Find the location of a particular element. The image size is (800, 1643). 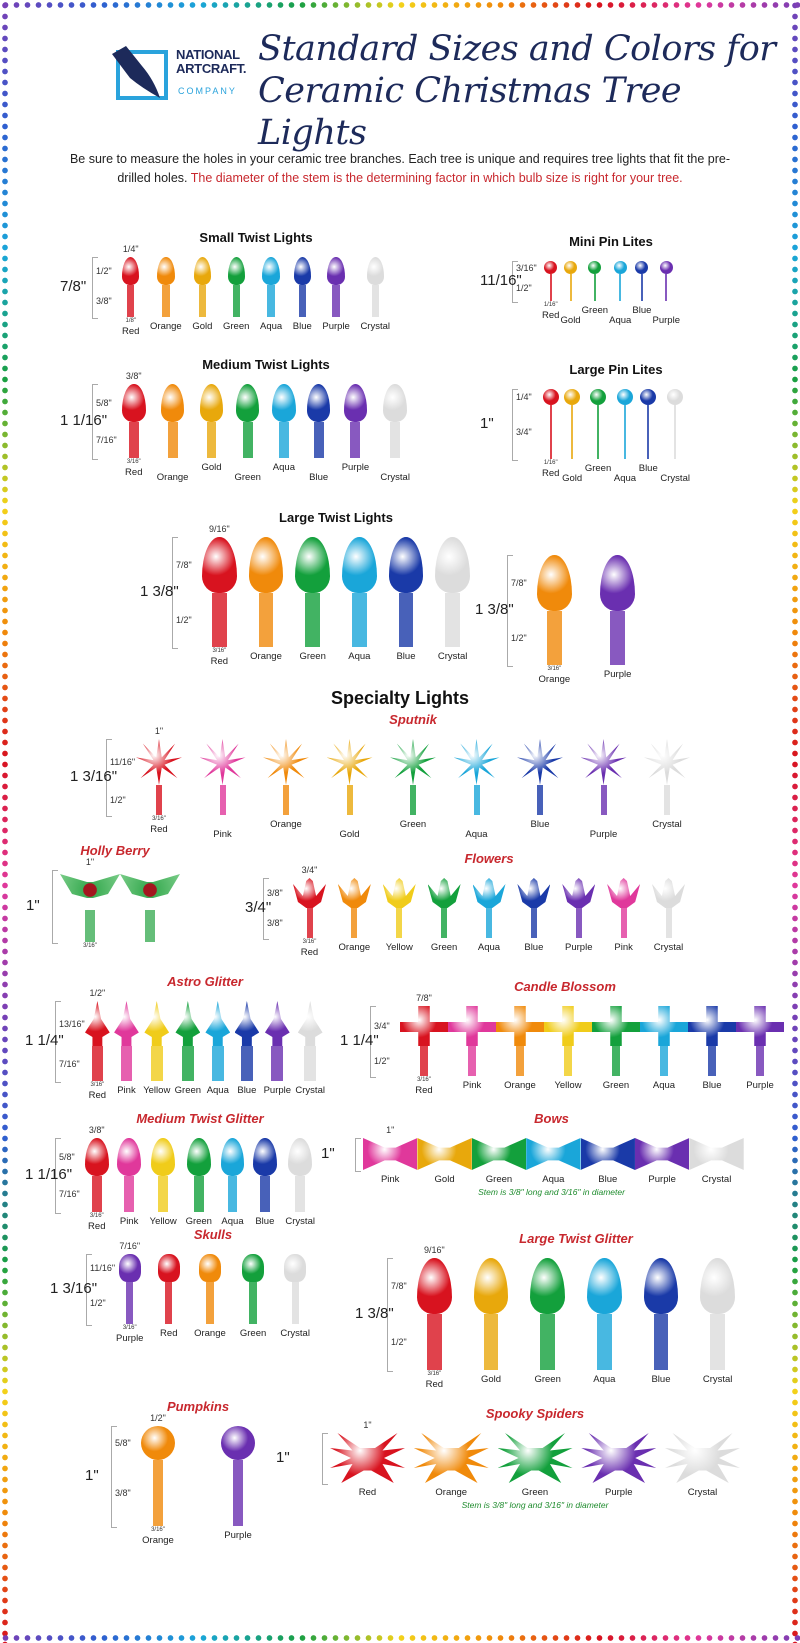

product-red: 1/4" 1/8" Red is located at coordinates (130, 290).